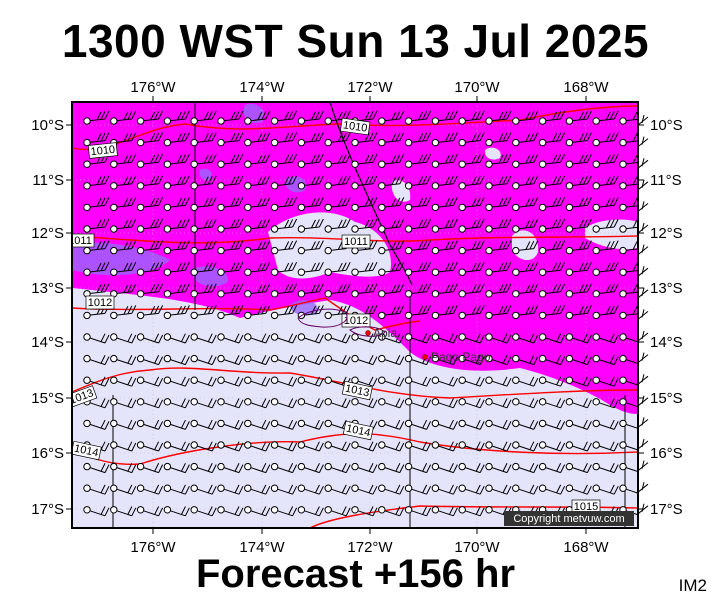 The image size is (711, 600). What do you see at coordinates (47, 317) in the screenshot?
I see `left-latitude-labels: 10°S 11°S 12°S 13°S 14°S 15°S 16°S 17°S` at bounding box center [47, 317].